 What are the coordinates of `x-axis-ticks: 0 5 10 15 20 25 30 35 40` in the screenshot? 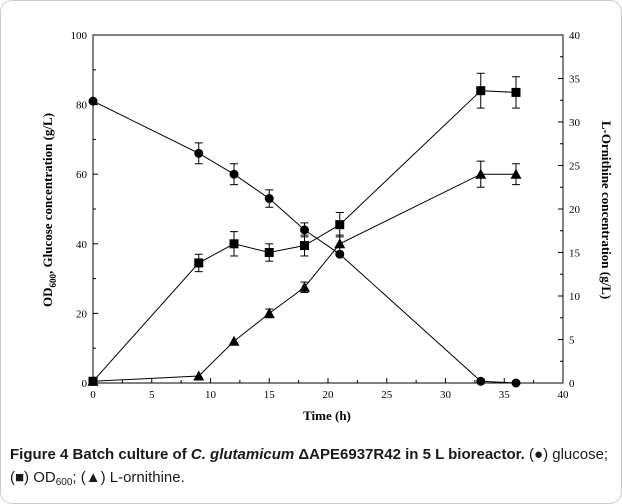 It's located at (329, 389).